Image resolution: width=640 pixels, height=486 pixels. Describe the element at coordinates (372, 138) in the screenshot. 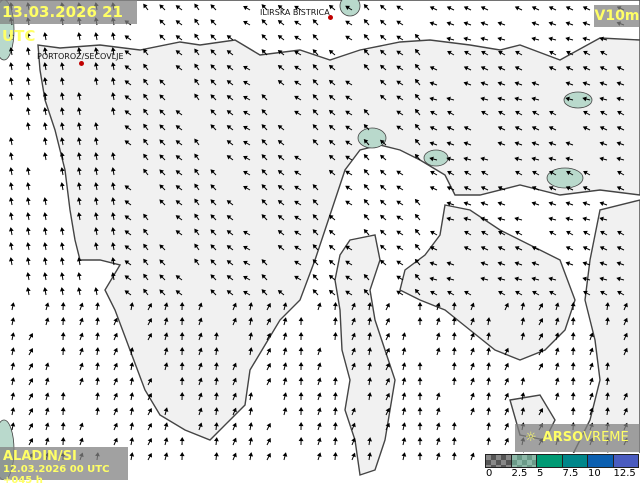

I see `lake` at that location.